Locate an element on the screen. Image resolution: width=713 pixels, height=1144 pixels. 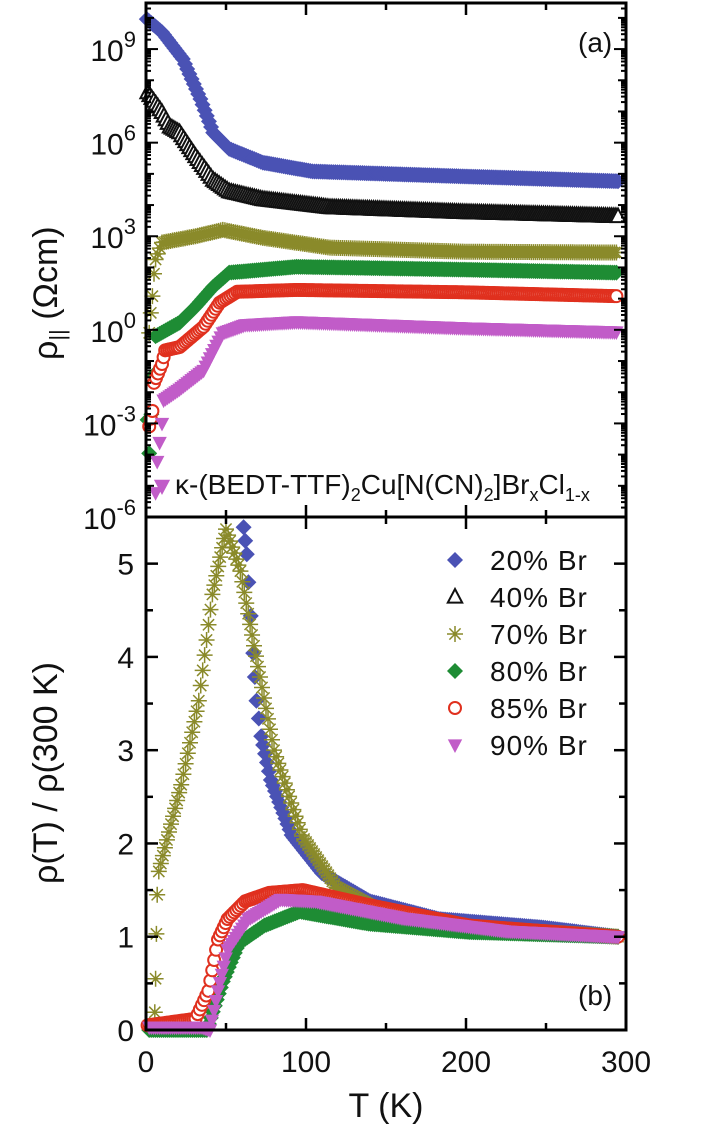
x-axis-title: T (K) is located at coordinates (386, 1106).